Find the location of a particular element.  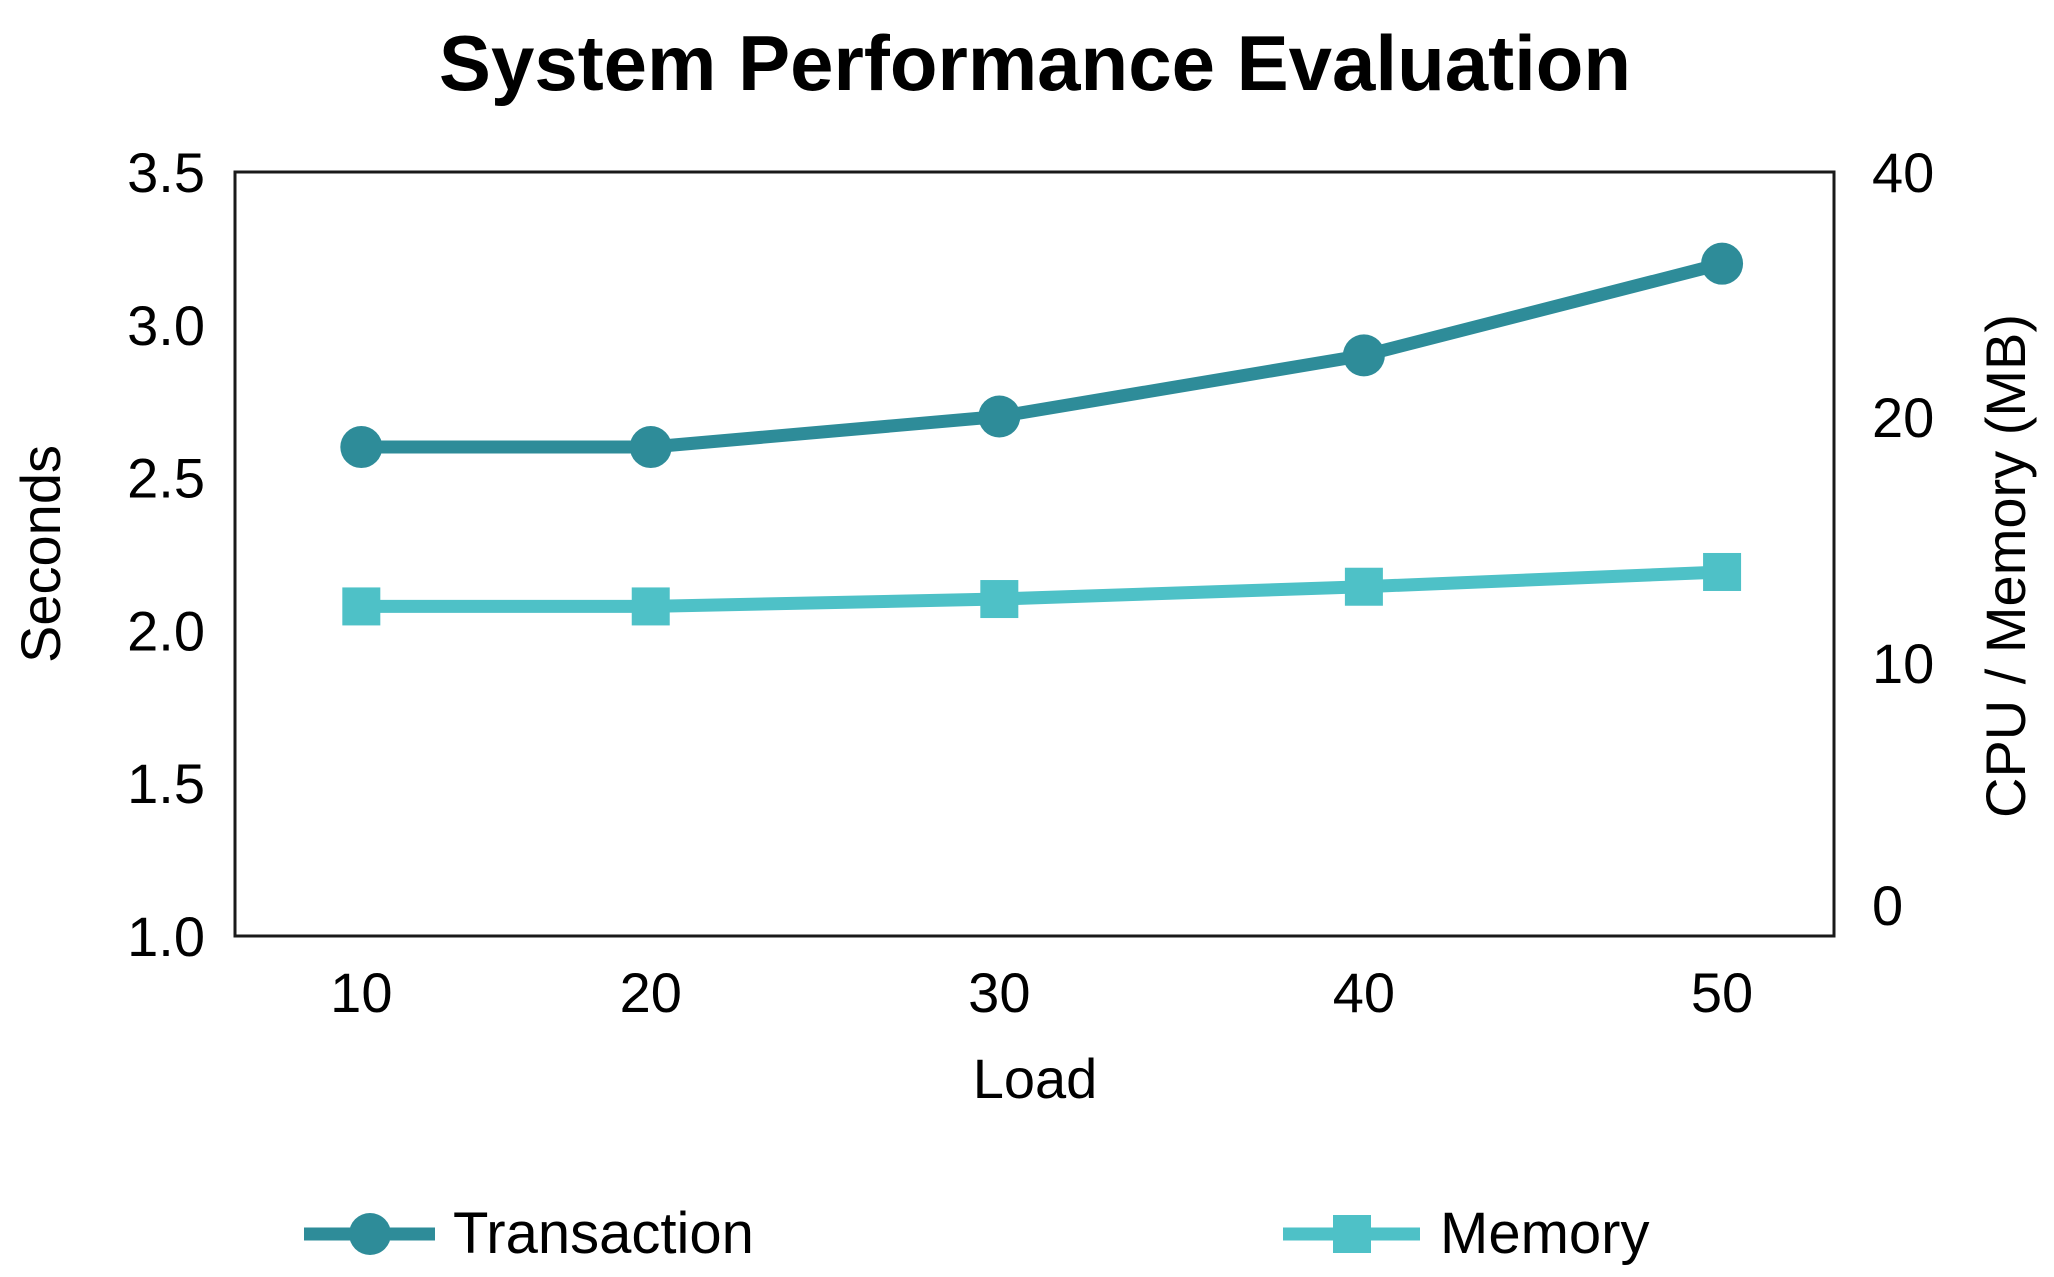

legend-label-memory: Memory is located at coordinates (1544, 1233).